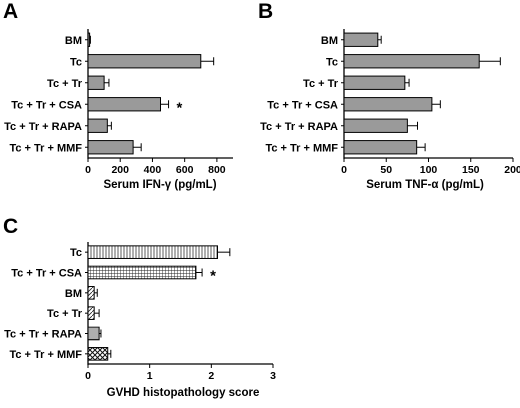 The image size is (520, 408). Describe the element at coordinates (76, 253) in the screenshot. I see `category-label-c-tc: Tc` at that location.